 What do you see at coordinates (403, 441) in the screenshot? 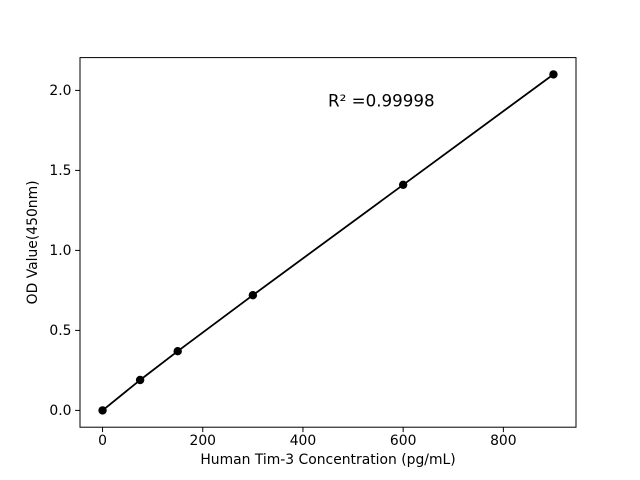
I see `x-tick-label-3: 600` at bounding box center [403, 441].